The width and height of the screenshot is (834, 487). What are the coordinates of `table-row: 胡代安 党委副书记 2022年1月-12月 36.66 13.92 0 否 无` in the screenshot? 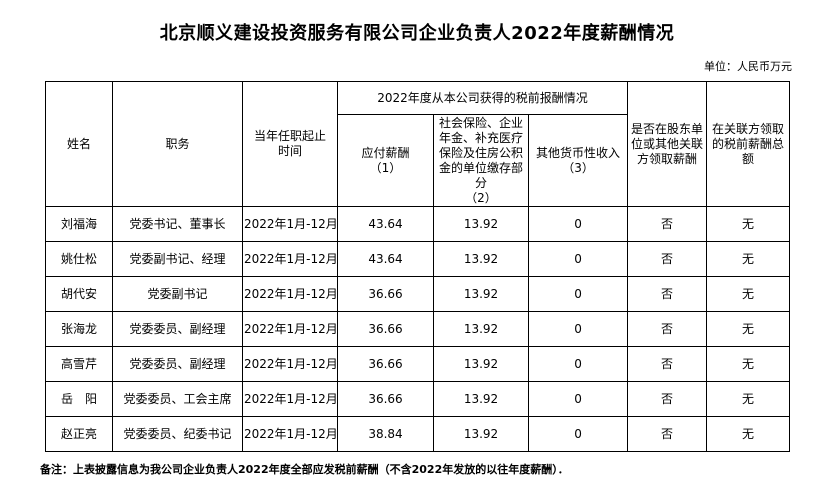 It's located at (418, 294).